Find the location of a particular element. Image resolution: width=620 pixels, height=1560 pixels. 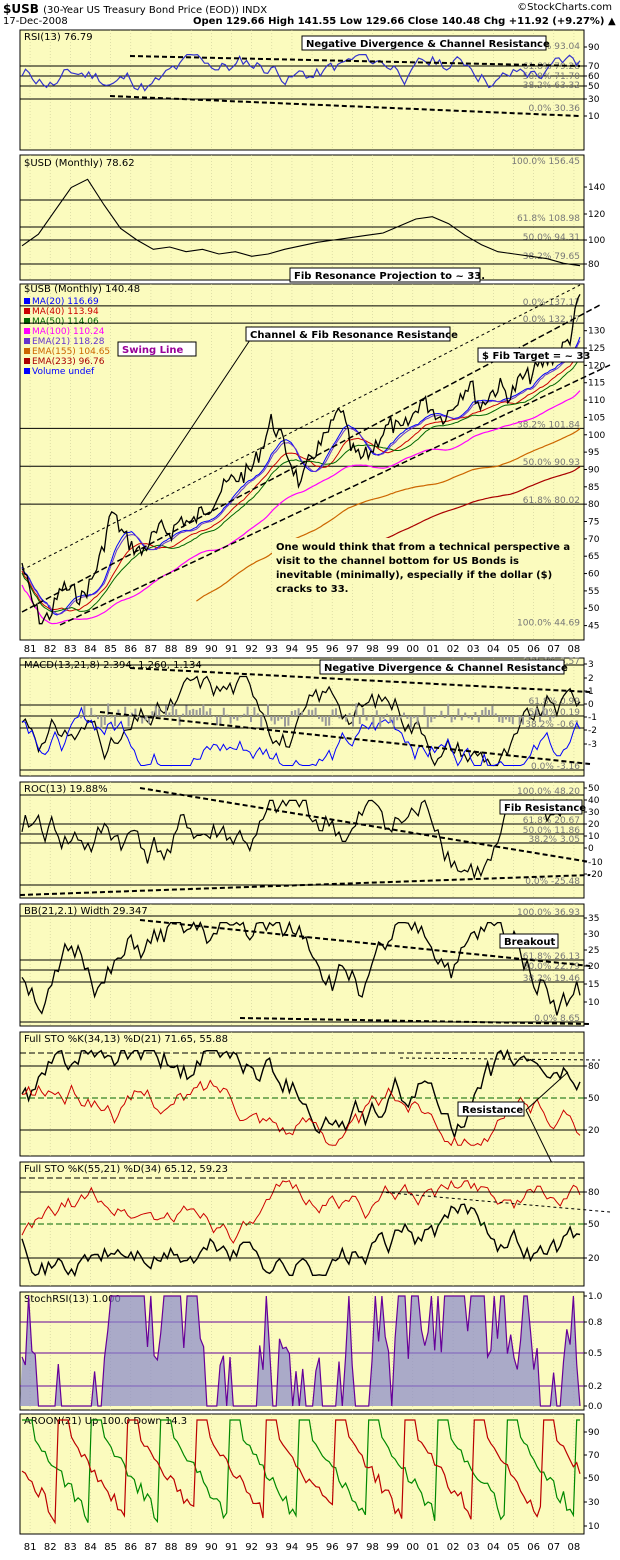

x-tick-label: 85 is located at coordinates (110, 649).